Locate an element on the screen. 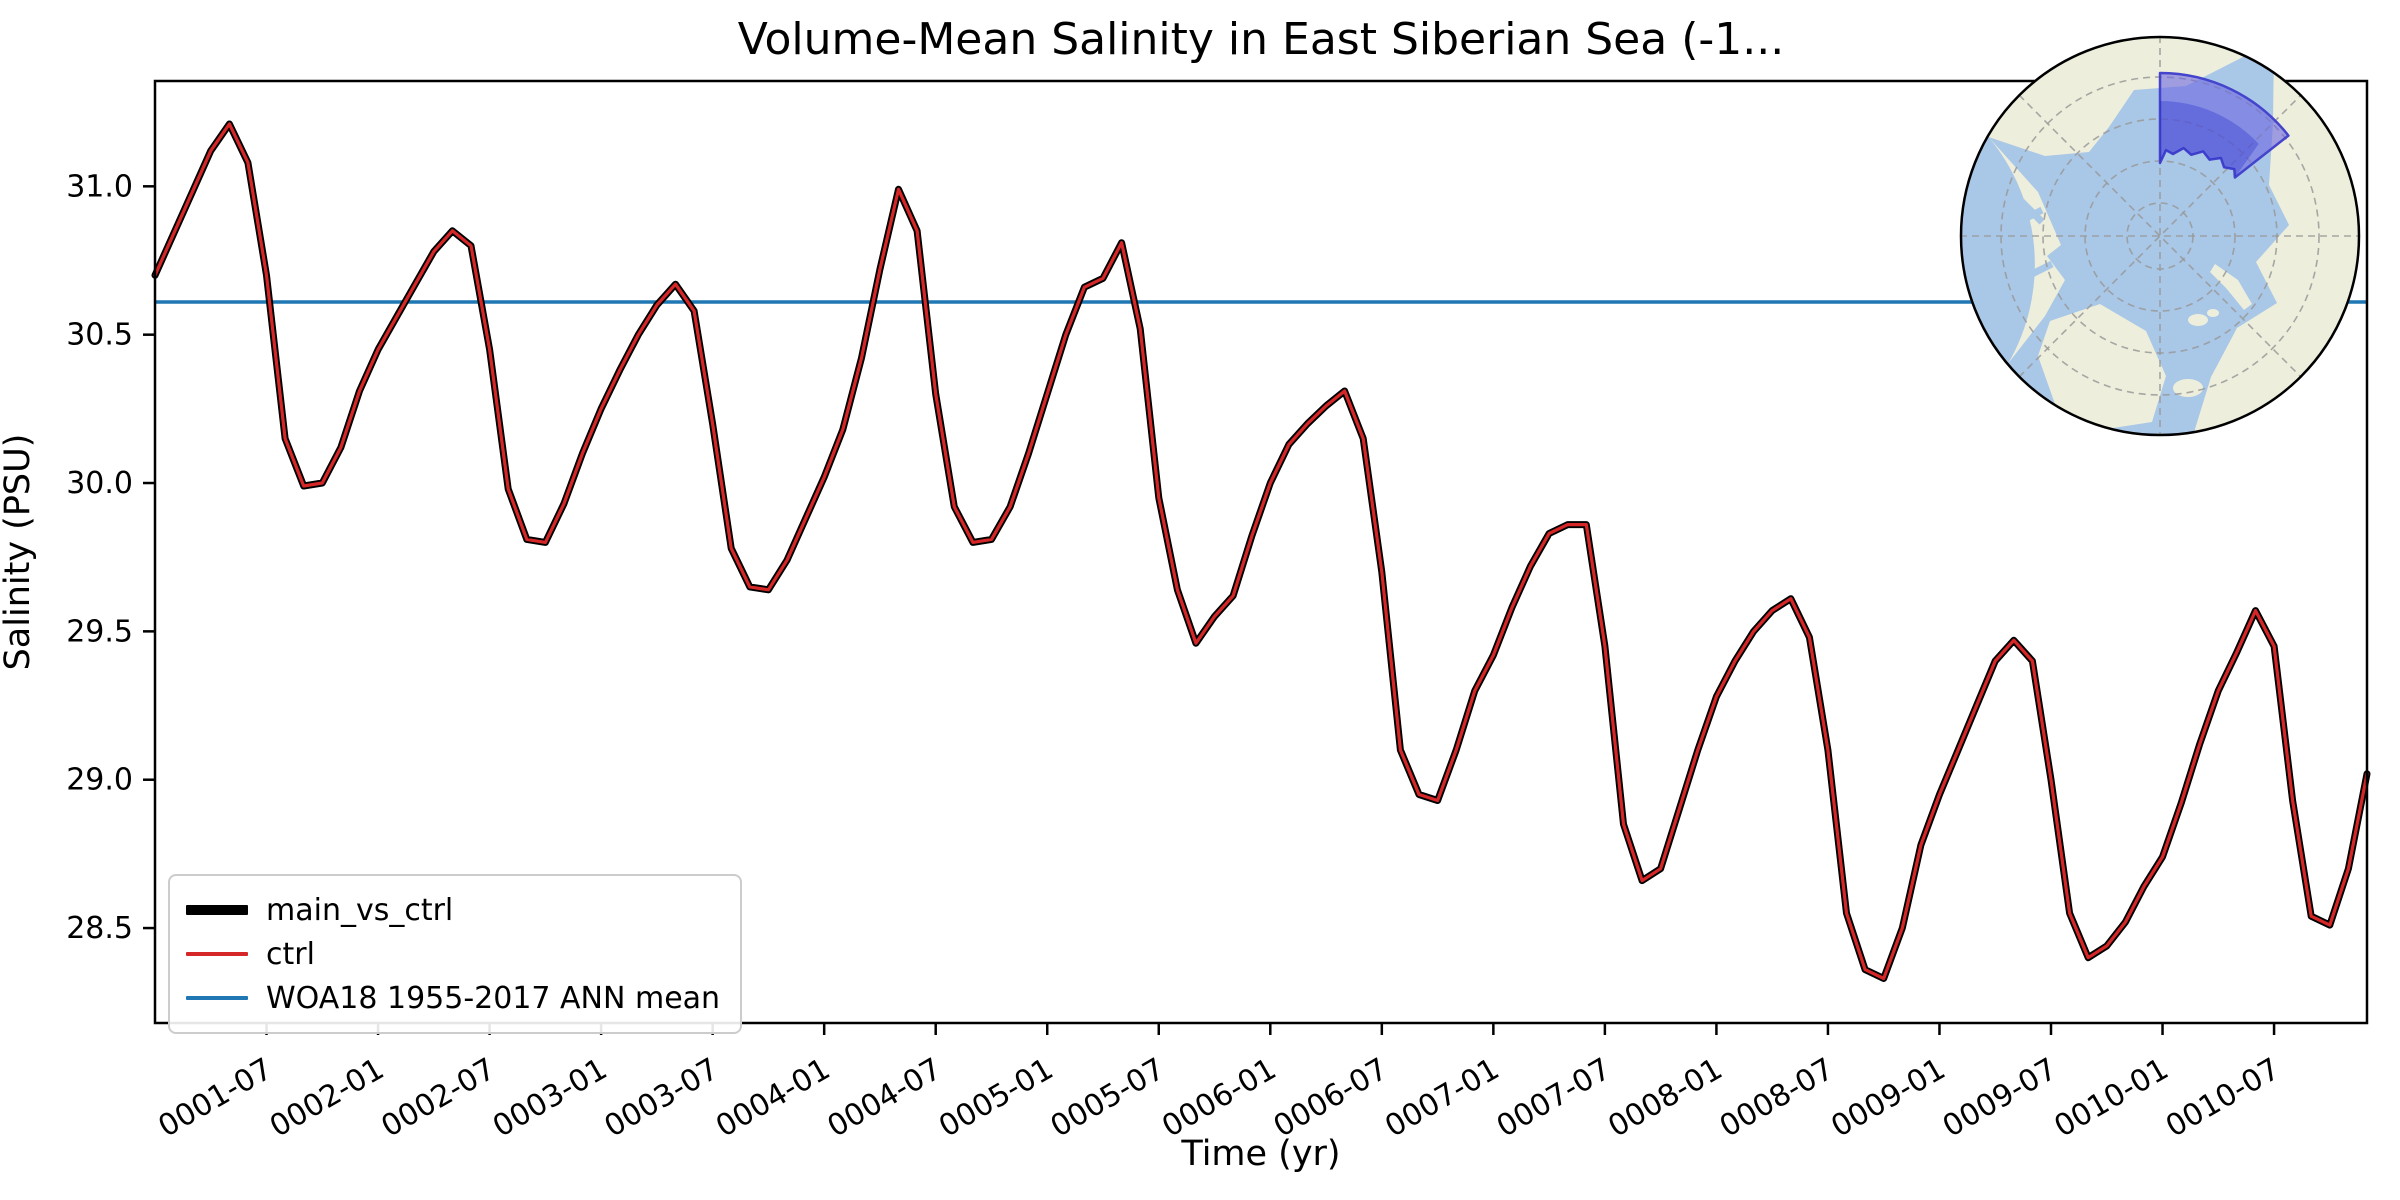  x-tick-label: 0005-01 is located at coordinates (996, 1098).